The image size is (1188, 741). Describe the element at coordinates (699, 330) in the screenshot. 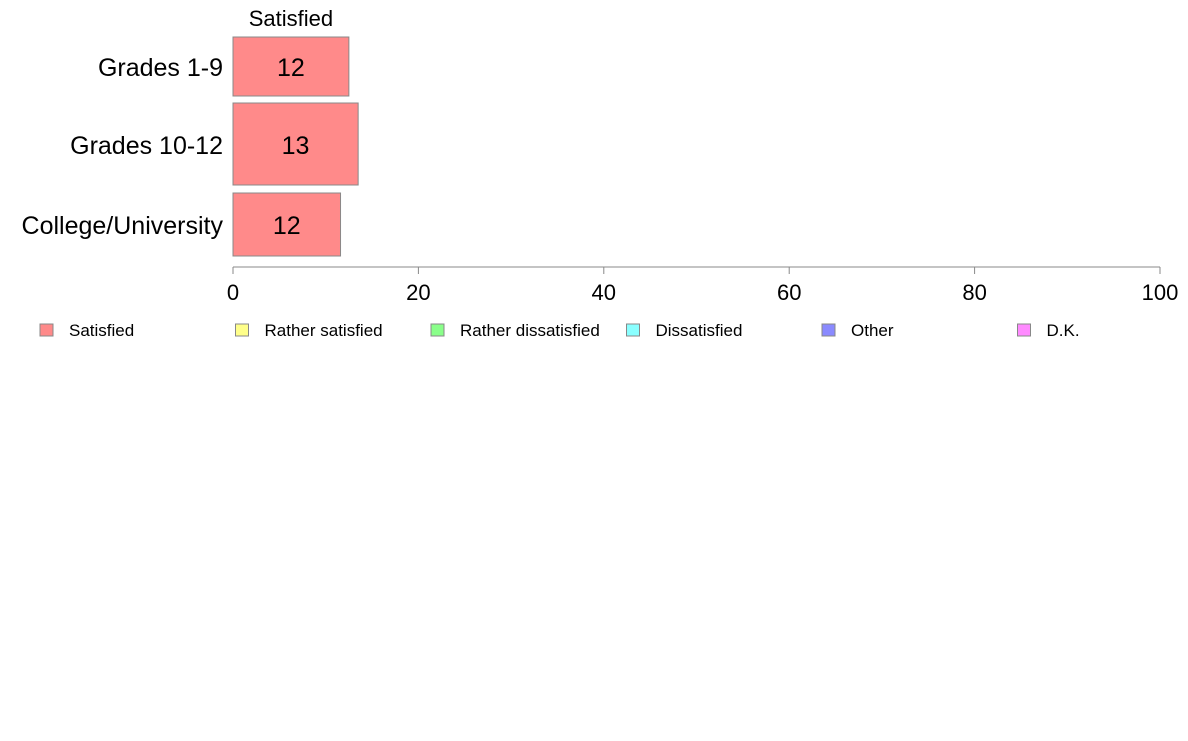

I see `legend-label: Dissatisfied` at that location.